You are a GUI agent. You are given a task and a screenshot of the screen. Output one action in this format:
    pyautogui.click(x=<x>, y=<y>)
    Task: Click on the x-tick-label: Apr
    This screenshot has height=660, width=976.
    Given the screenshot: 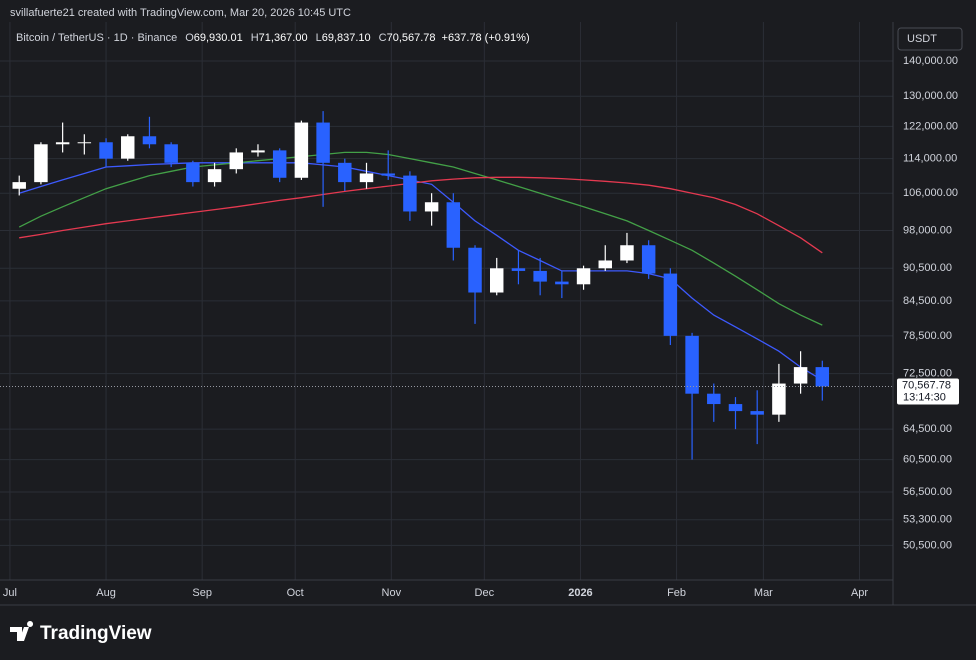 What is the action you would take?
    pyautogui.click(x=859, y=593)
    